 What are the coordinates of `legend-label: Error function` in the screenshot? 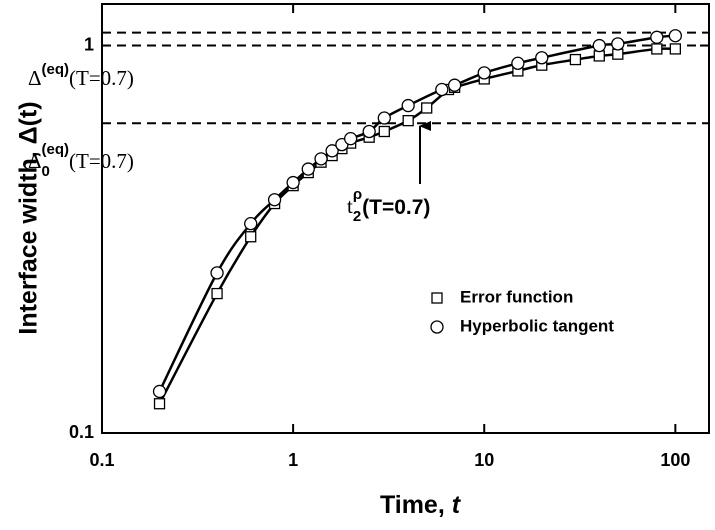 It's located at (516, 296).